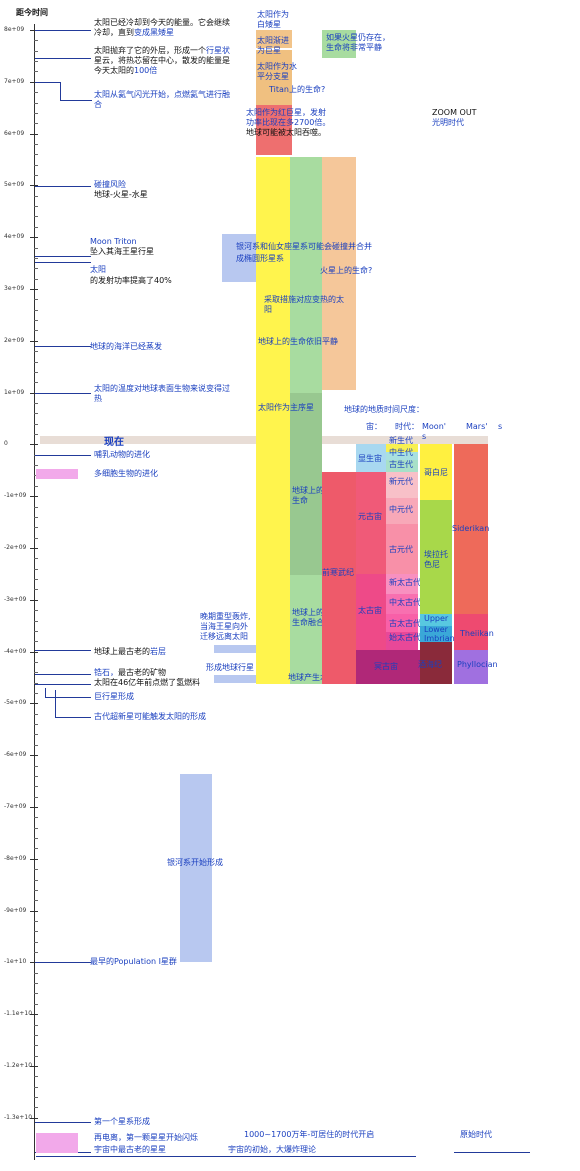  I want to click on red-giant-bar, so click(274, 130).